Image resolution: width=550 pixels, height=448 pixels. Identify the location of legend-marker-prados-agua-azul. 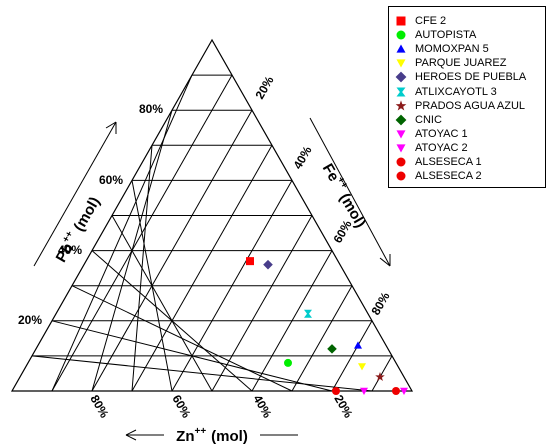
(401, 105).